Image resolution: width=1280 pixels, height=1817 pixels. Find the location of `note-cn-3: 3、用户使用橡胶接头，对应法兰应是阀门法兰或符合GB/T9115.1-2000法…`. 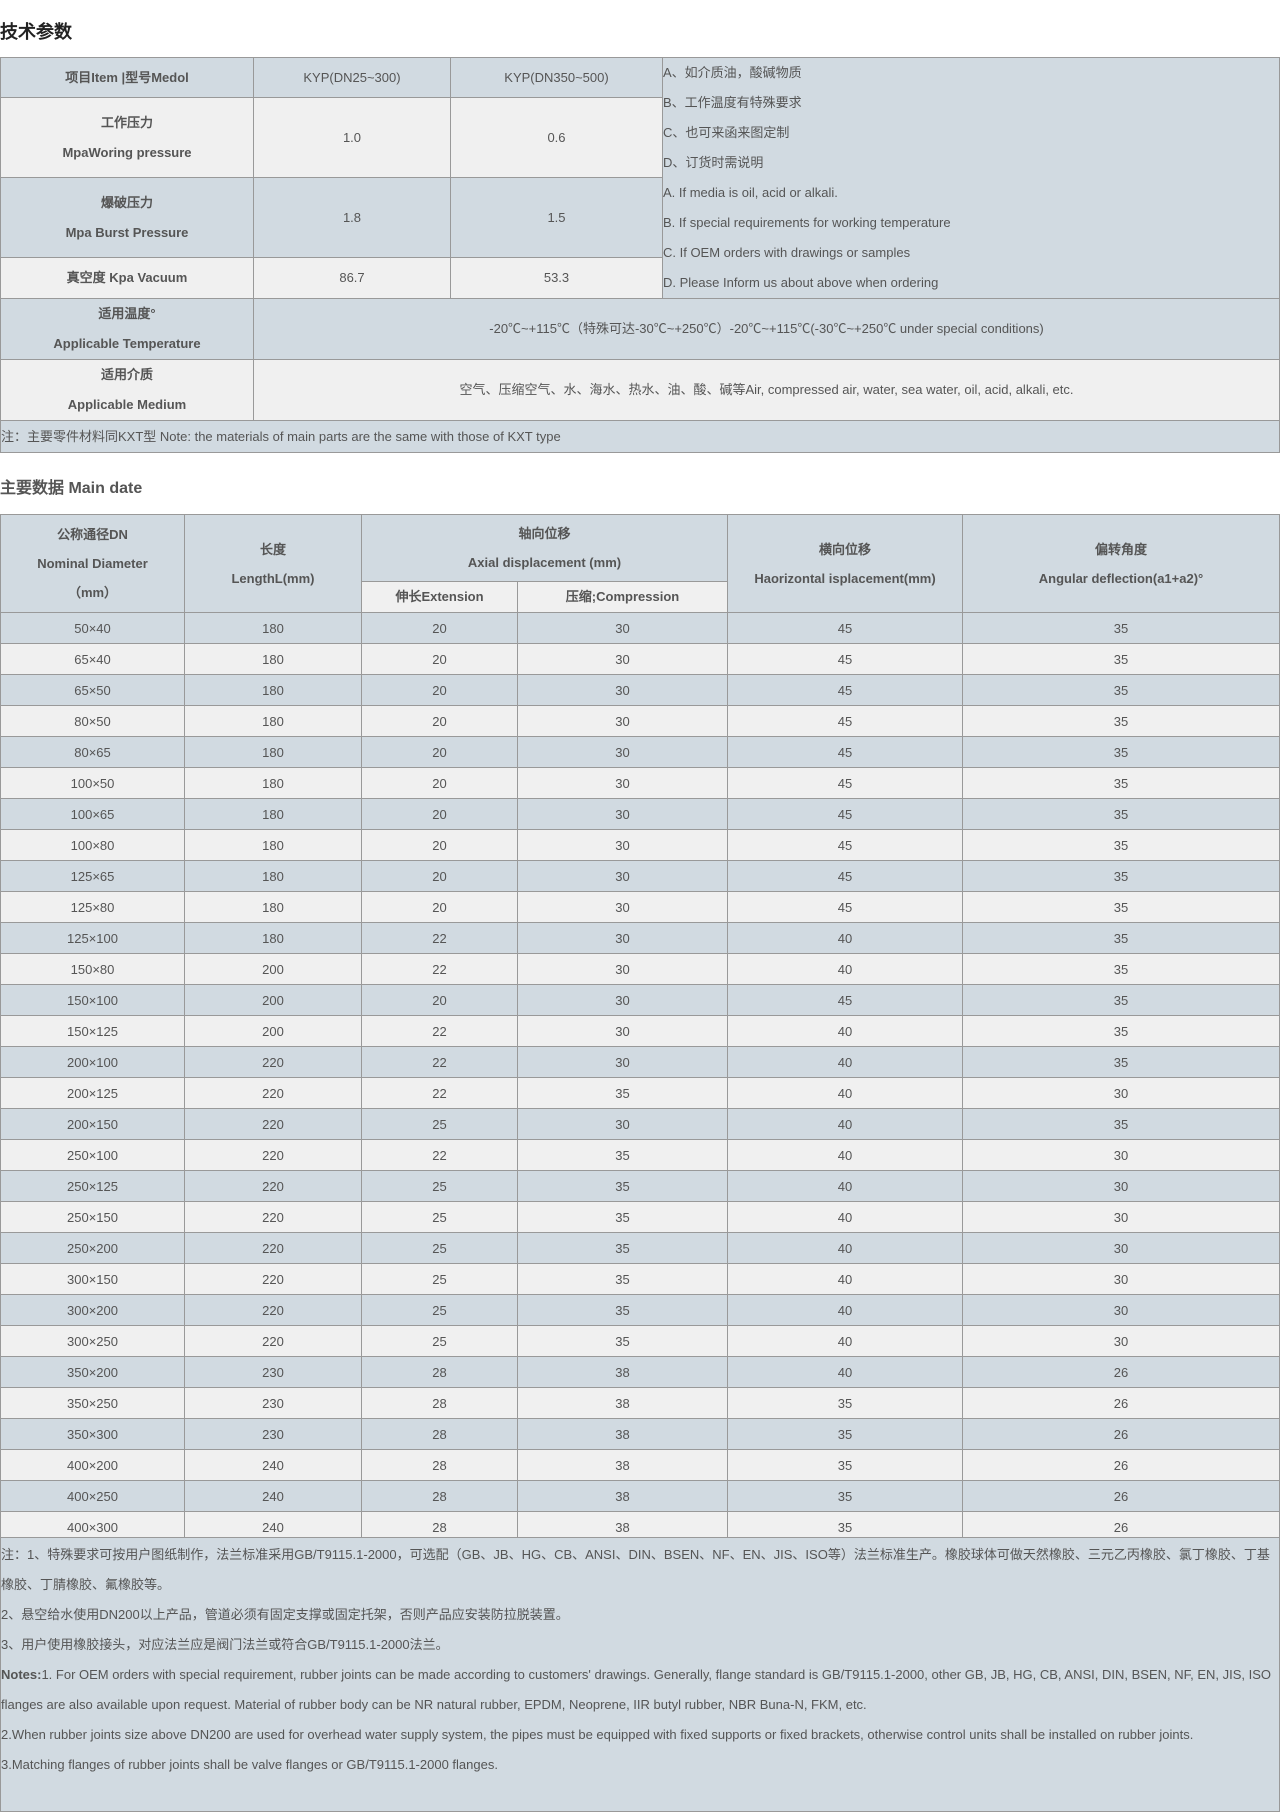

note-cn-3: 3、用户使用橡胶接头，对应法兰应是阀门法兰或符合GB/T9115.1-2000法… is located at coordinates (225, 1644).